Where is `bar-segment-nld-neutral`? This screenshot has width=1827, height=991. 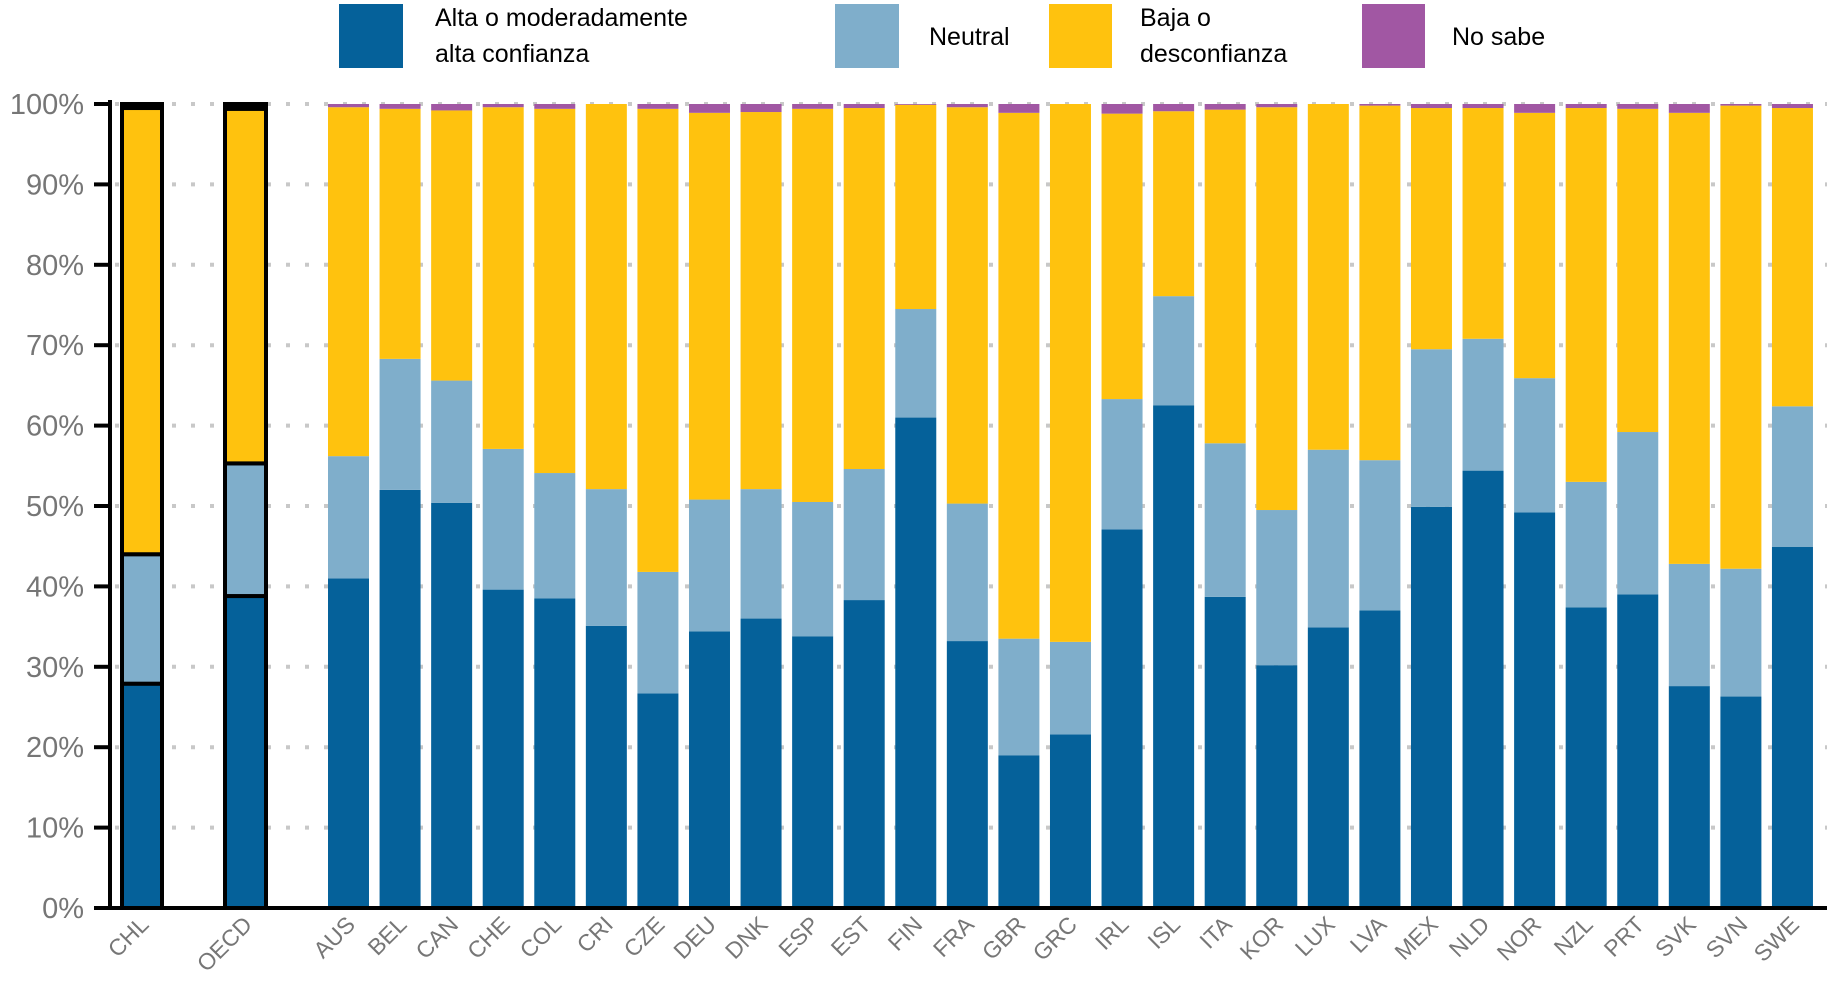 bar-segment-nld-neutral is located at coordinates (1483, 404).